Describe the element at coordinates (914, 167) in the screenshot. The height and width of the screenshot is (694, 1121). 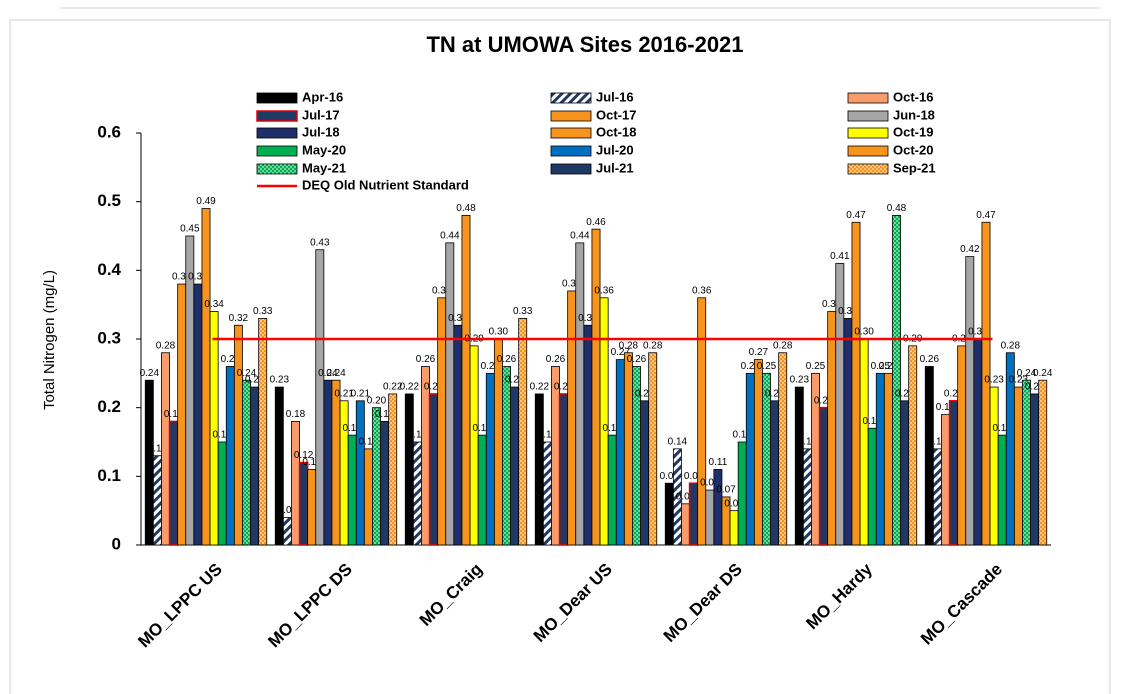
I see `legend-label: Sep-21` at that location.